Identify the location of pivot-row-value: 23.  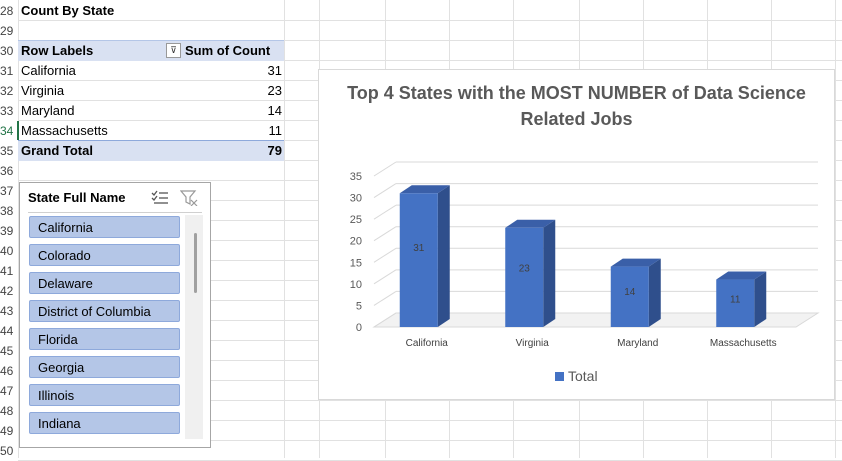
(274, 90).